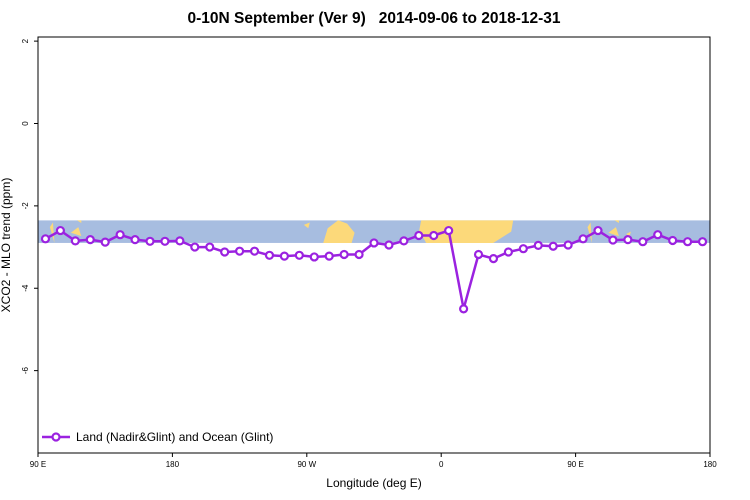 The image size is (750, 500). I want to click on x-tick-label: 0, so click(441, 464).